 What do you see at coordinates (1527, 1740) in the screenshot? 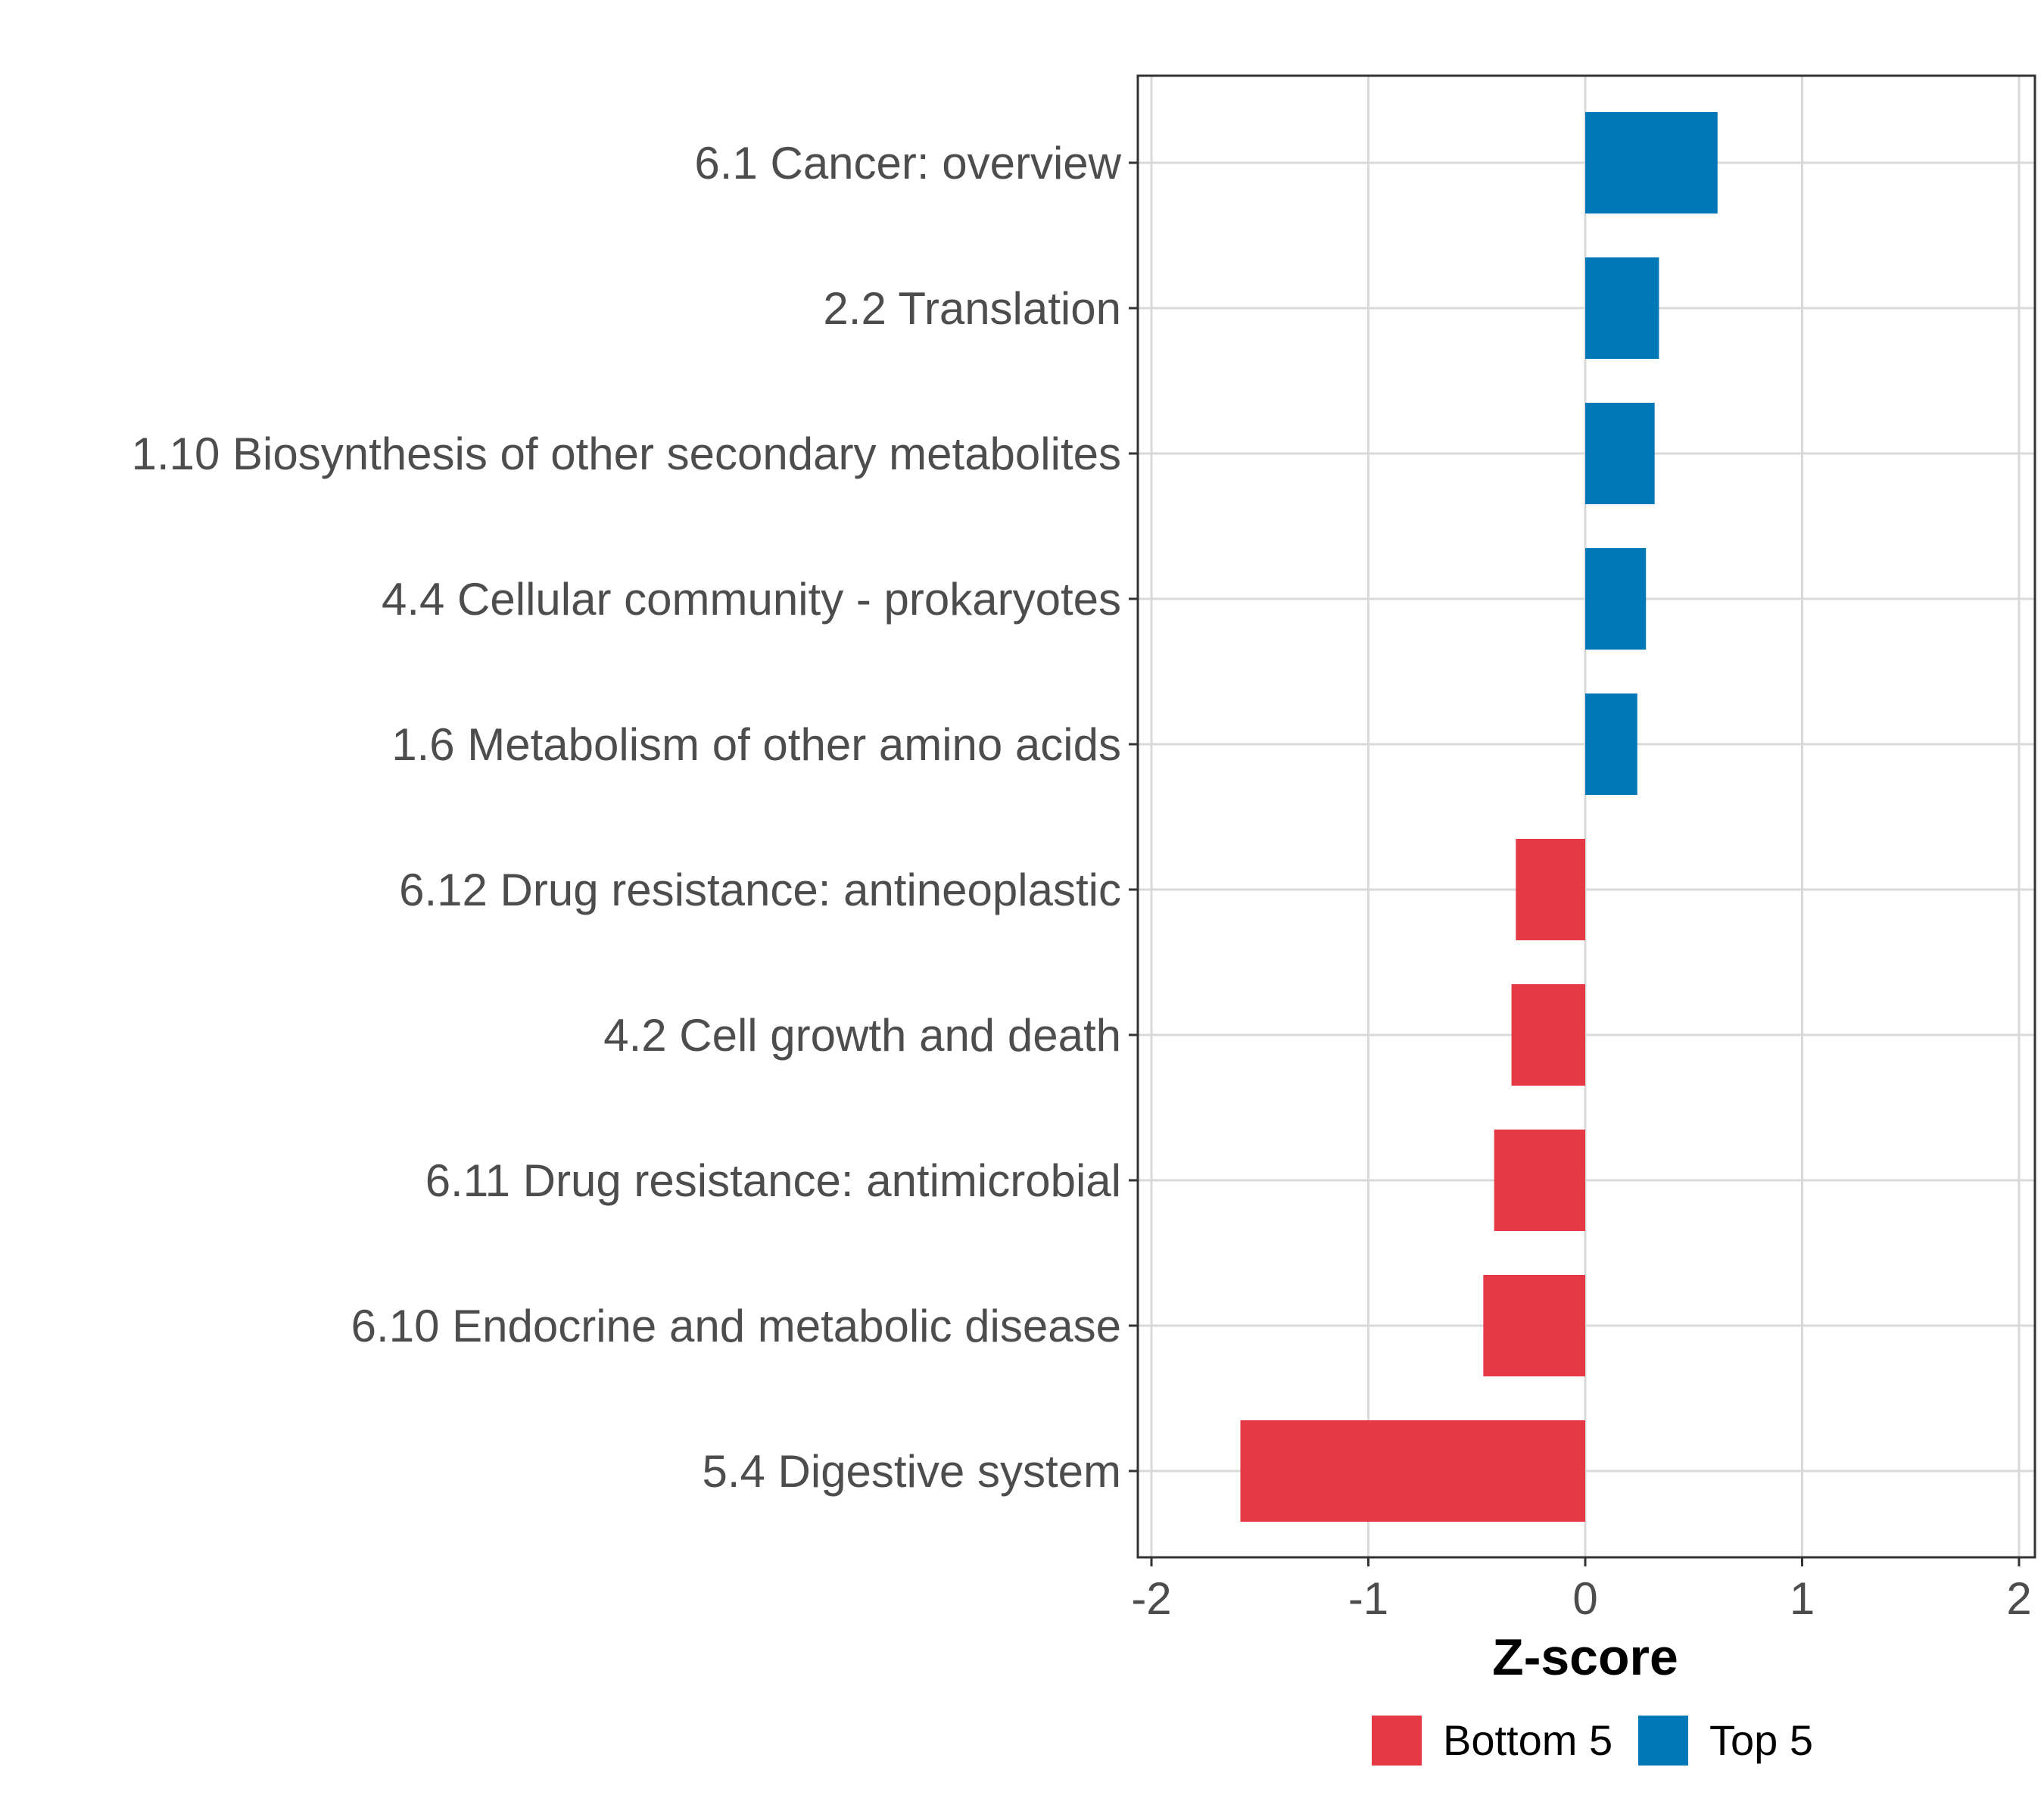
I see `legend-label: Bottom 5` at bounding box center [1527, 1740].